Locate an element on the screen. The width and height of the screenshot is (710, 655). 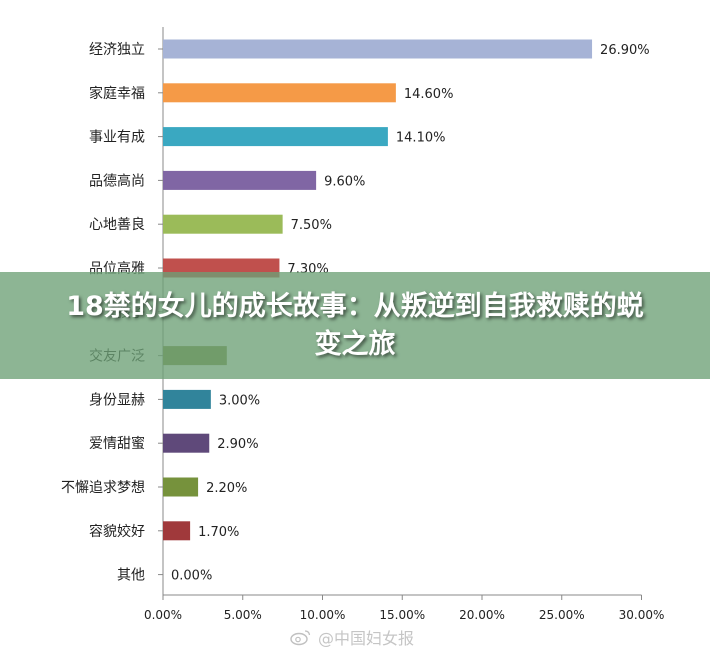
x-tick-label: 0.00% is located at coordinates (163, 615).